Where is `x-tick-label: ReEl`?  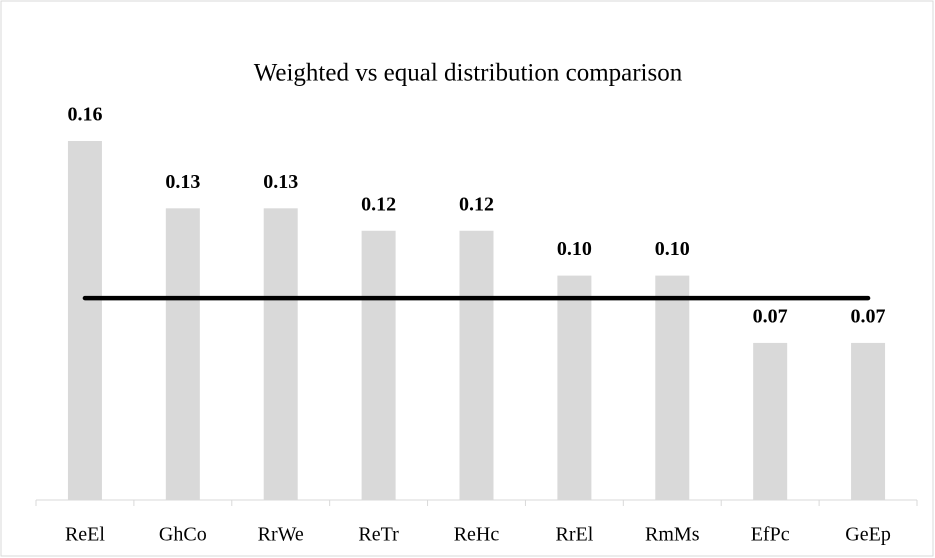 x-tick-label: ReEl is located at coordinates (85, 535).